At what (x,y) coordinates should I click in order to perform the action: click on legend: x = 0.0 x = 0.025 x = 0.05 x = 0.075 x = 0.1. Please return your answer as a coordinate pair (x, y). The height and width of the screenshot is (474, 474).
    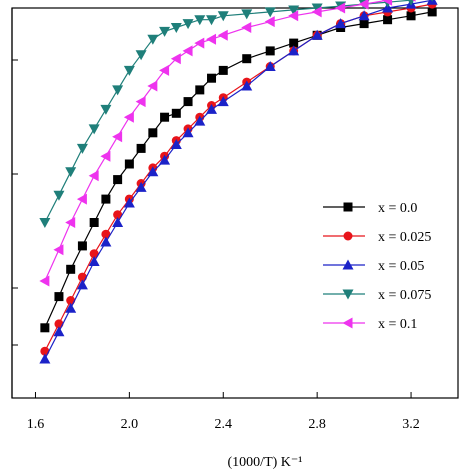
    Looking at the image, I should click on (377, 266).